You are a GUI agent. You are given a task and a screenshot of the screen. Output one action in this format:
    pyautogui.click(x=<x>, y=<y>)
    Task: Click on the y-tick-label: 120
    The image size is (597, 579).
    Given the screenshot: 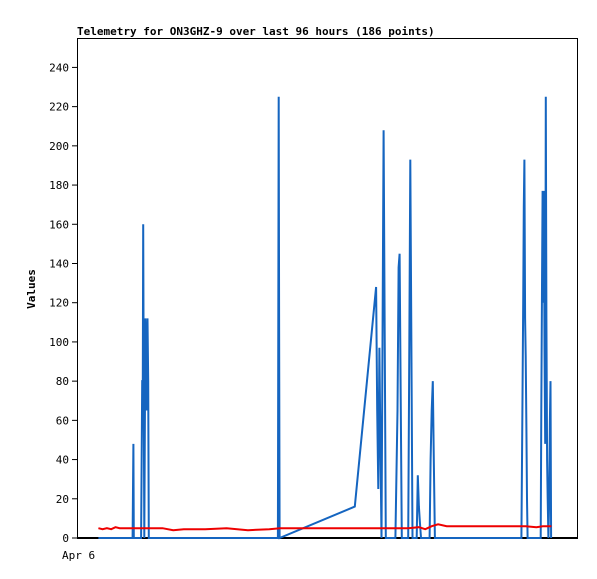 What is the action you would take?
    pyautogui.click(x=59, y=303)
    